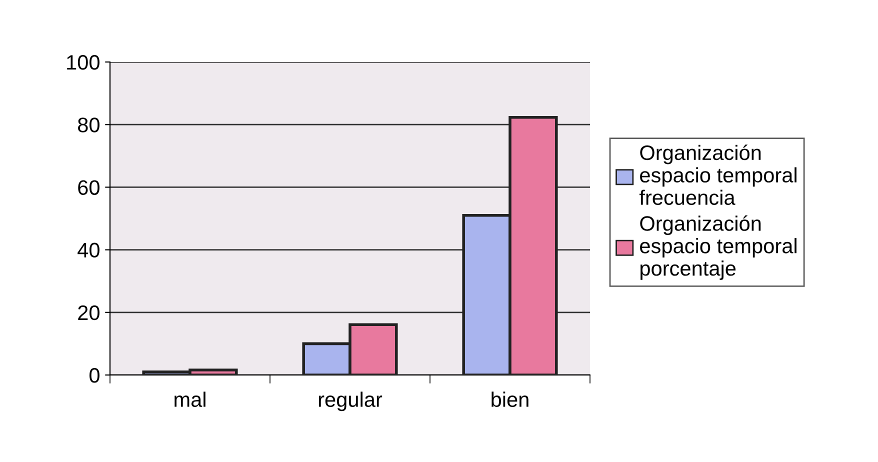  Describe the element at coordinates (89, 187) in the screenshot. I see `y-tick-label: 60` at that location.